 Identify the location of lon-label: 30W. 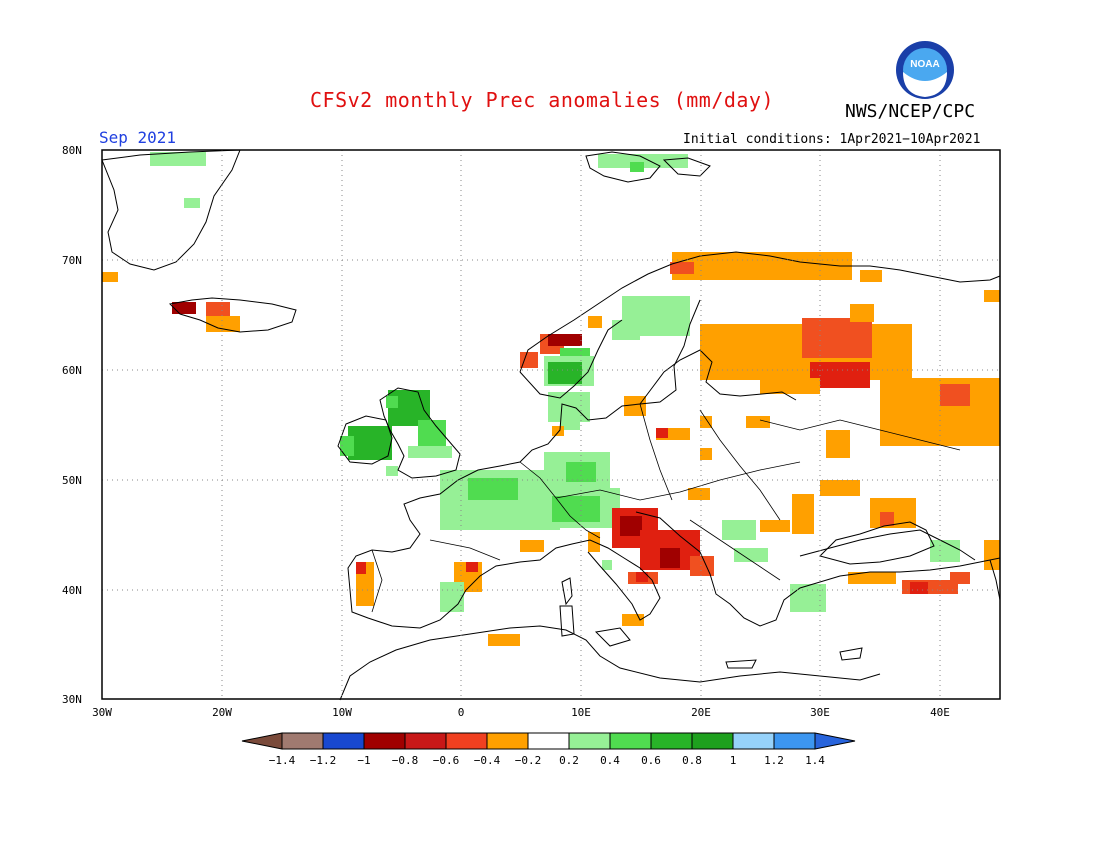
(102, 712).